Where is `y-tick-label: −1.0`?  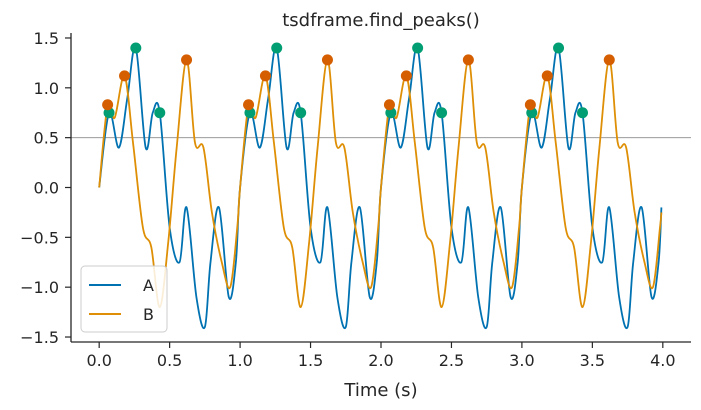 y-tick-label: −1.0 is located at coordinates (39, 287).